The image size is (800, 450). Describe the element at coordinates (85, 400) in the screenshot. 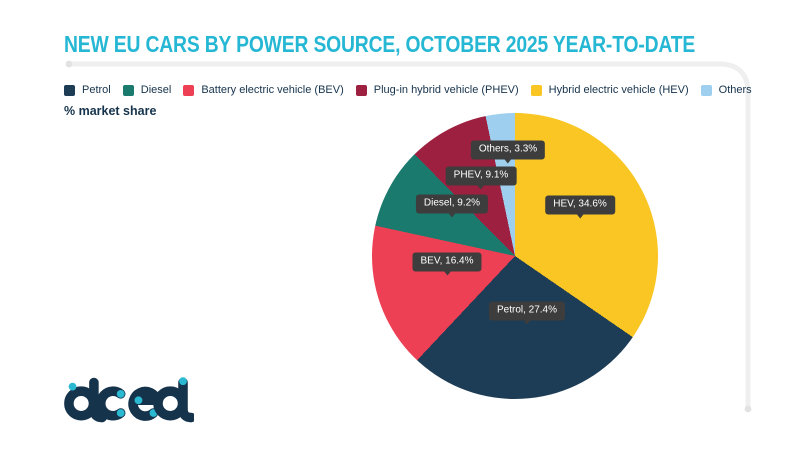

I see `acea-logo-letter-a1` at that location.